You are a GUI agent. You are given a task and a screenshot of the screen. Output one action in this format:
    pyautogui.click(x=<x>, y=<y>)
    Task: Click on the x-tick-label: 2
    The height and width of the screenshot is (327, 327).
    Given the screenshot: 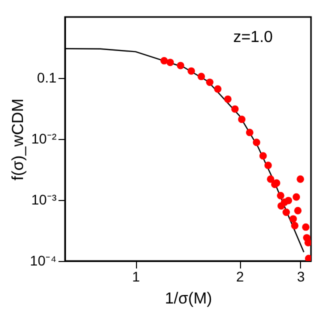 What is the action you would take?
    pyautogui.click(x=240, y=276)
    